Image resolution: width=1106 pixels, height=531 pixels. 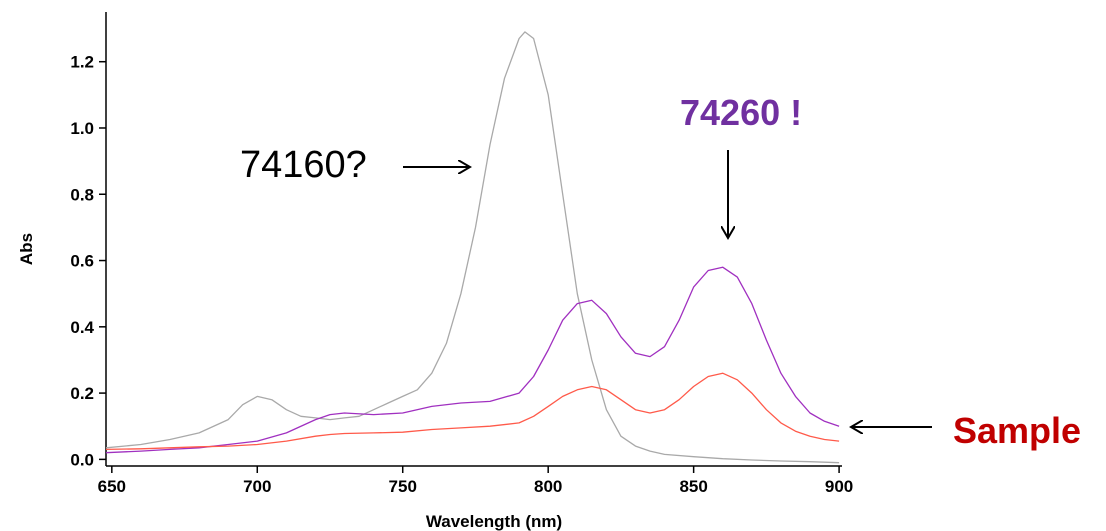 I want to click on y-tick-label: 0.0, so click(x=82, y=459).